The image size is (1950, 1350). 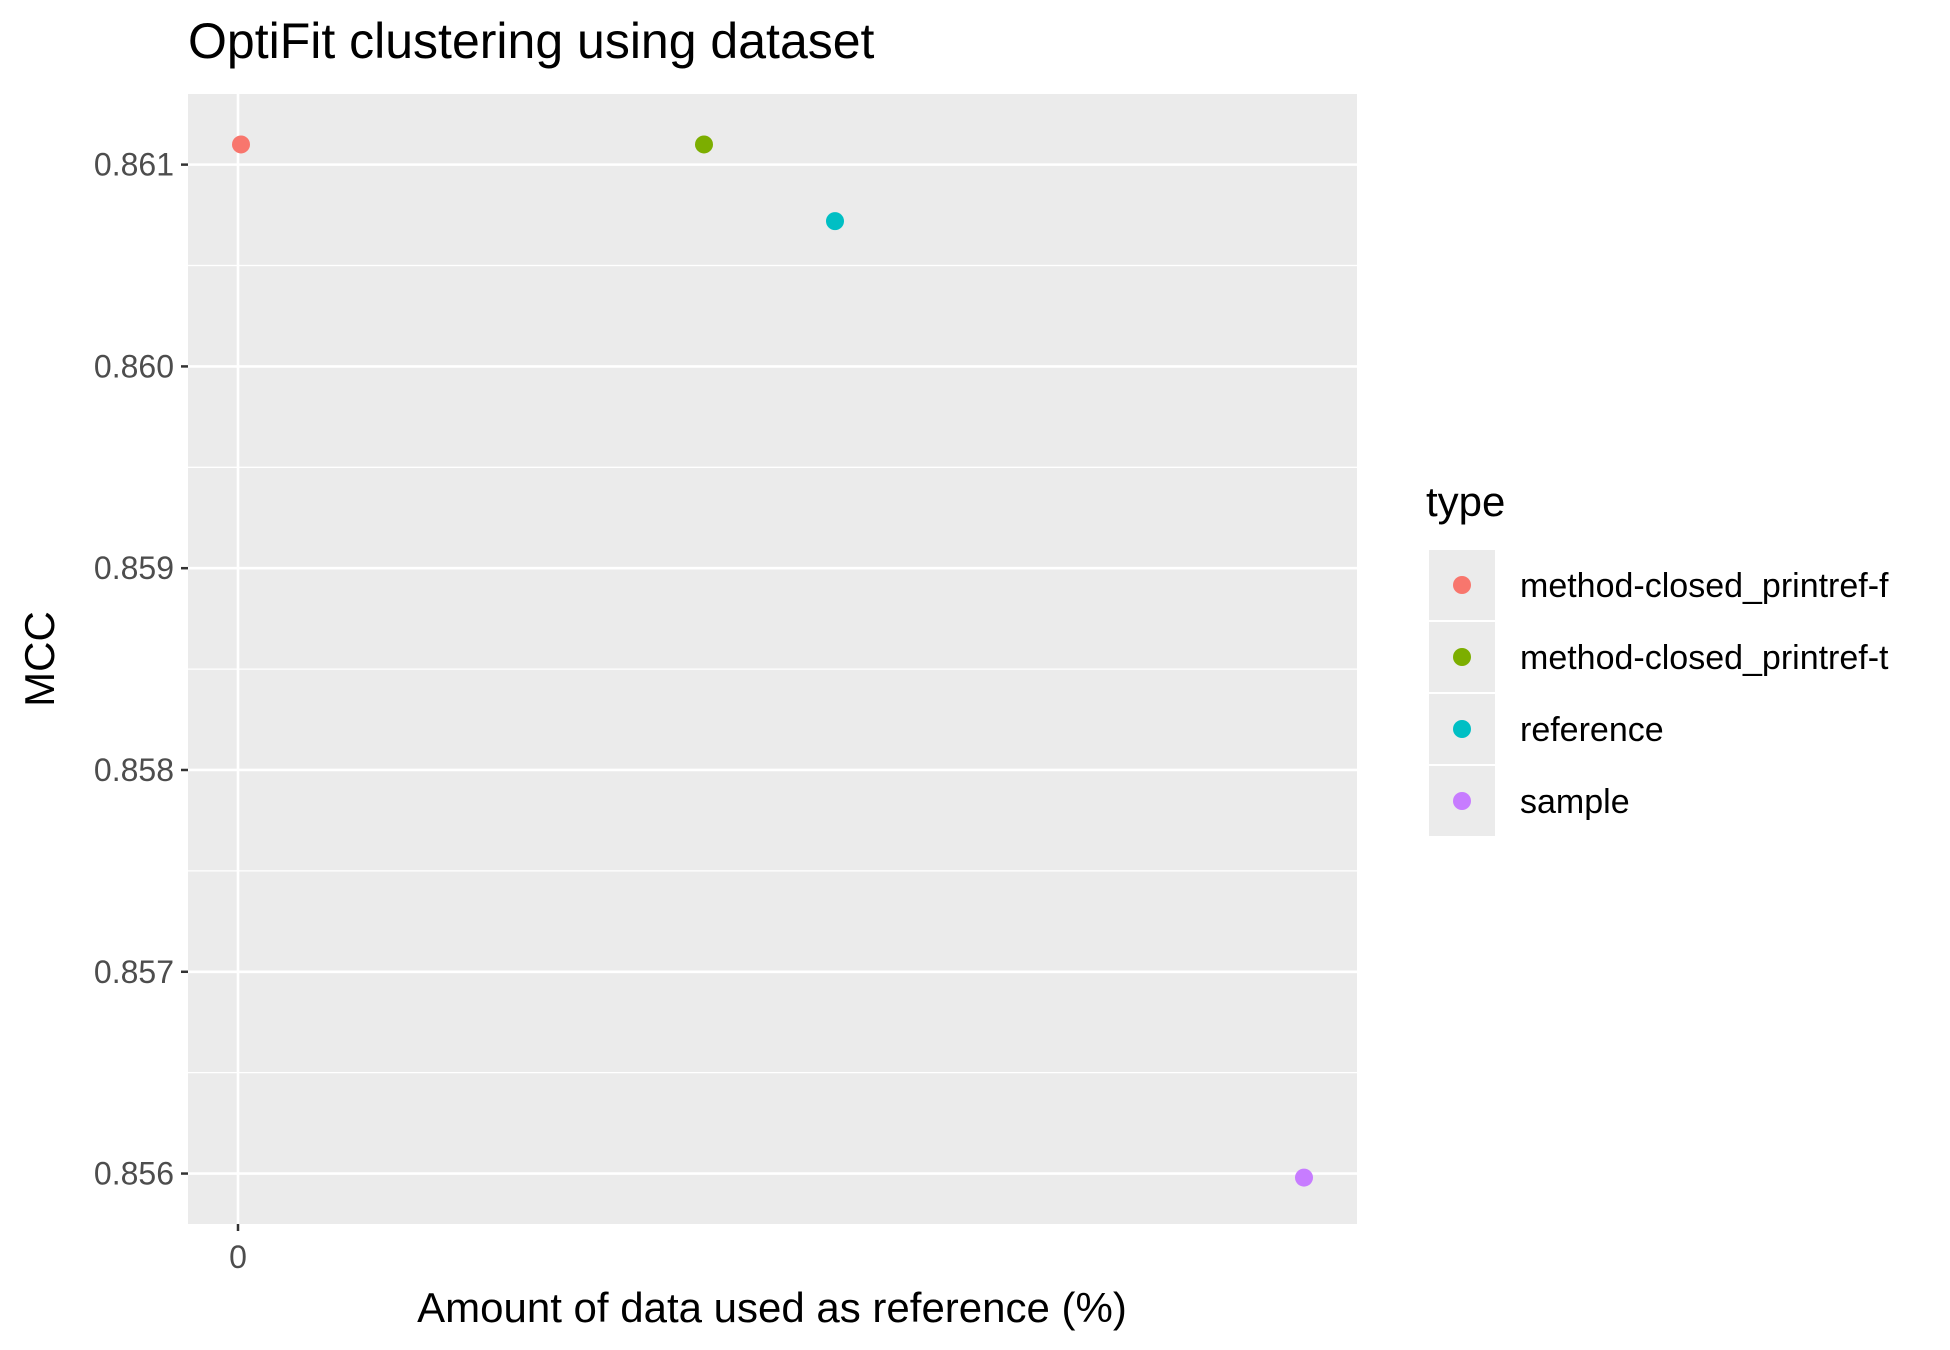 What do you see at coordinates (531, 41) in the screenshot?
I see `chart-title: OptiFit clustering using dataset` at bounding box center [531, 41].